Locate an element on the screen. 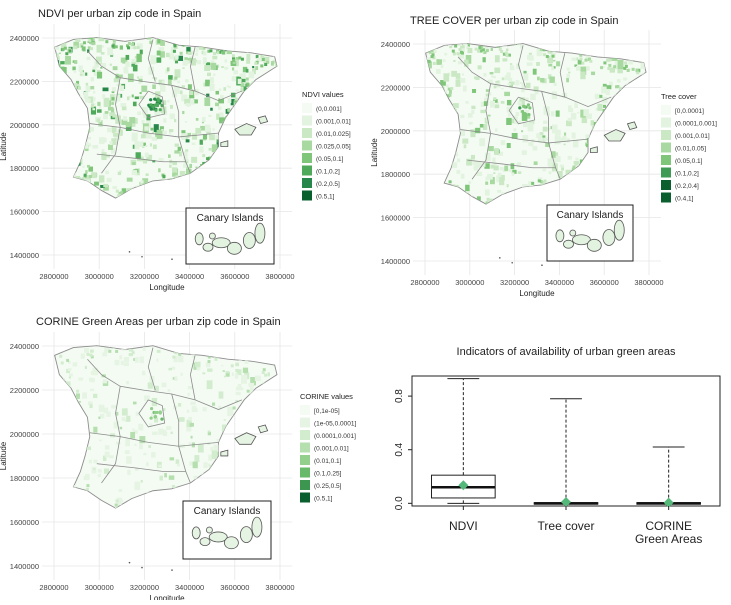  outlying-point is located at coordinates (142, 567).